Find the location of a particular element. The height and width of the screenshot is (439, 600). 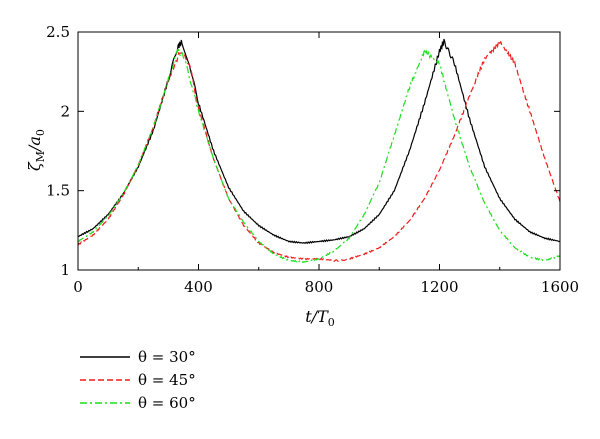

x-tick-label: 1200 is located at coordinates (439, 287).